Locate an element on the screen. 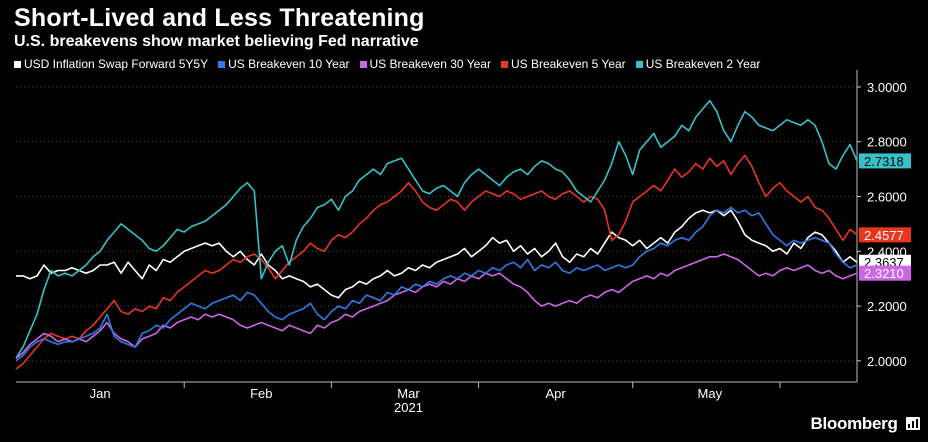 The image size is (928, 442). legend-label: USD Inflation Swap Forward 5Y5Y is located at coordinates (116, 64).